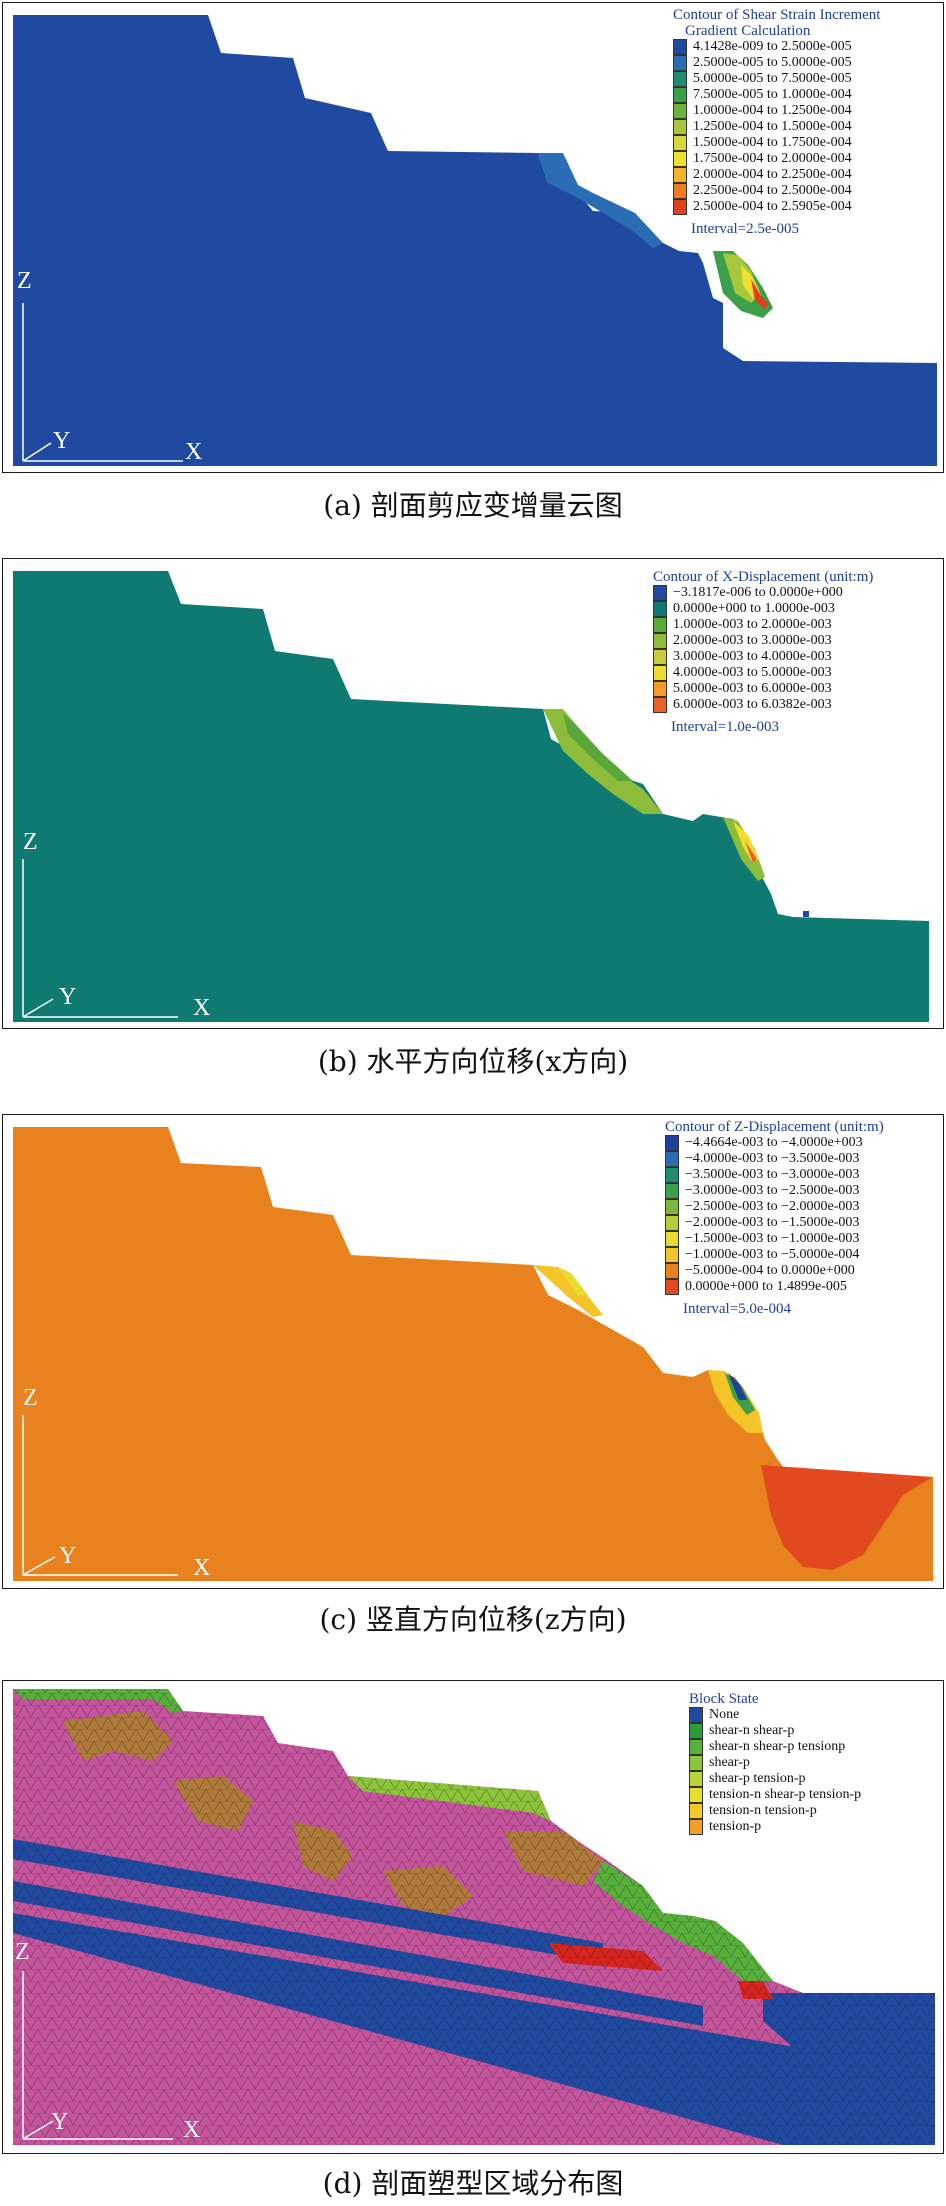 This screenshot has height=2206, width=946. Describe the element at coordinates (801, 1191) in the screenshot. I see `panel-c-legend-item: −3.0000e-003 to −2.5000e-003` at that location.